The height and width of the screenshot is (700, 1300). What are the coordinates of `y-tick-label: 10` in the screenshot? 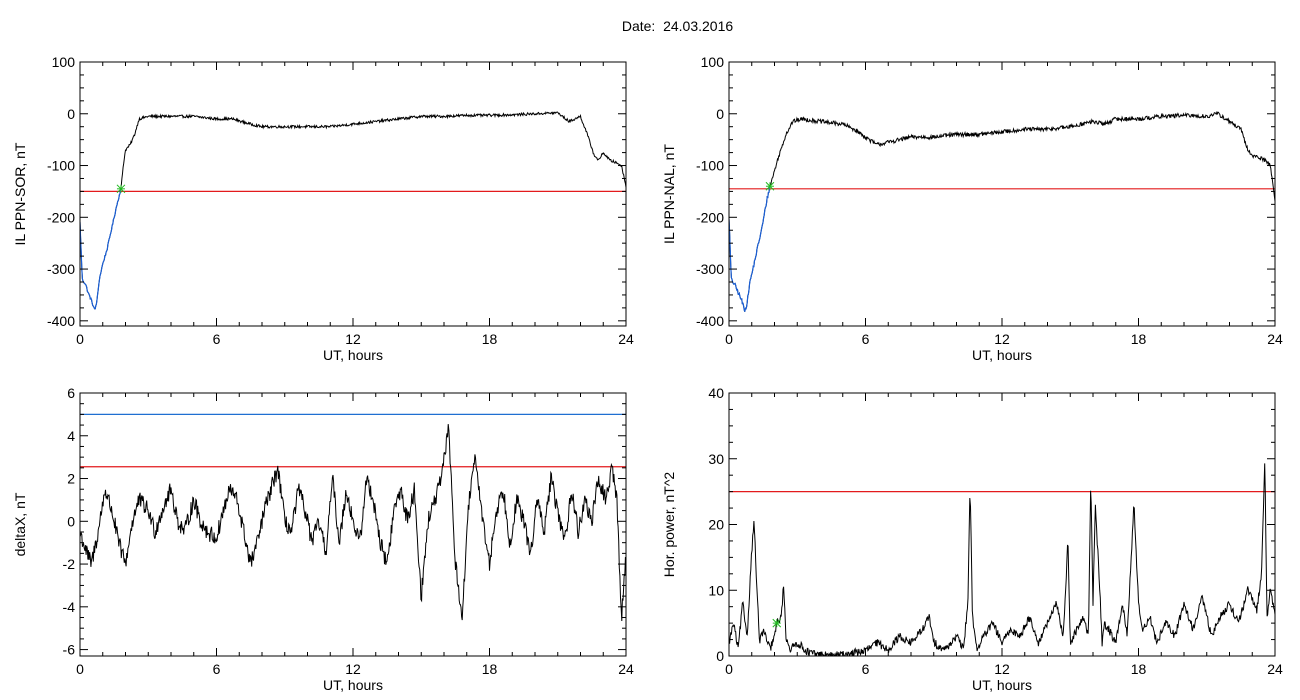 It's located at (716, 590).